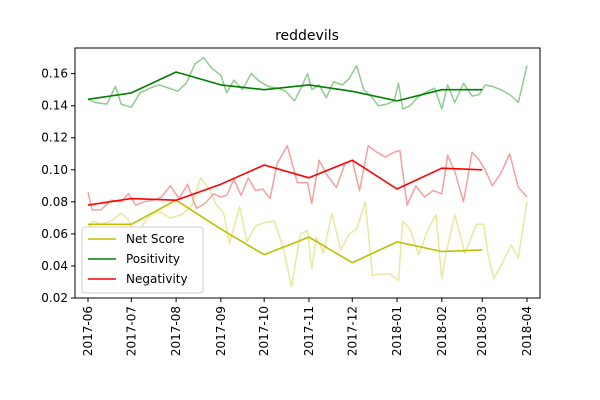 This screenshot has width=600, height=400. I want to click on x-tick-label: 2017-12, so click(352, 331).